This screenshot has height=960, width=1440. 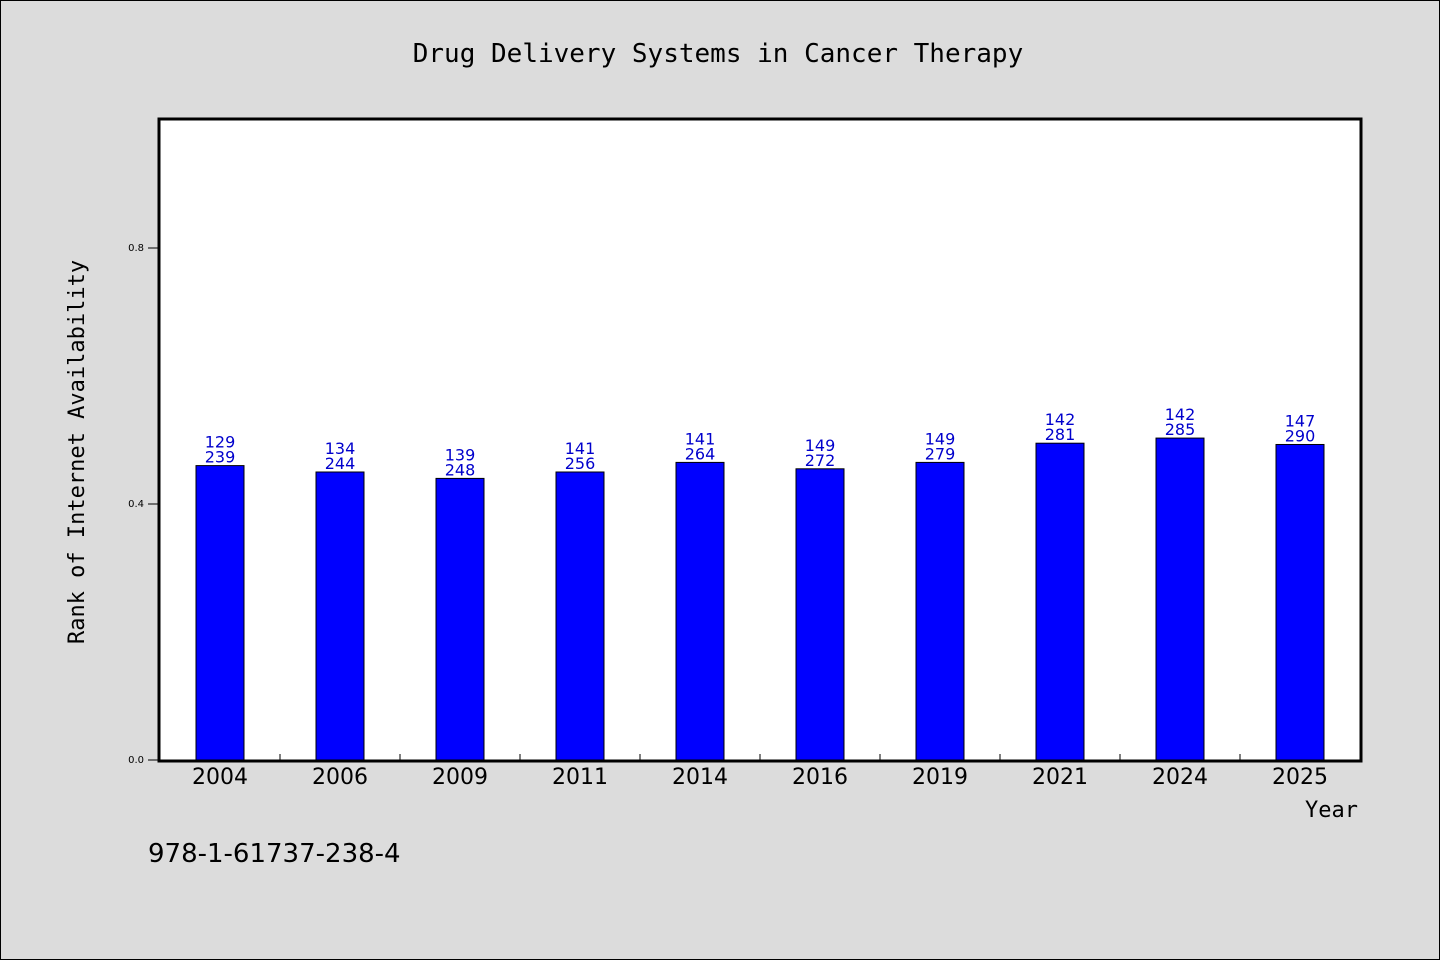 What do you see at coordinates (760, 772) in the screenshot?
I see `x-axis-ticks: 2004 2006 2009 2011 2014 2016 2019 2021 2024 2025` at bounding box center [760, 772].